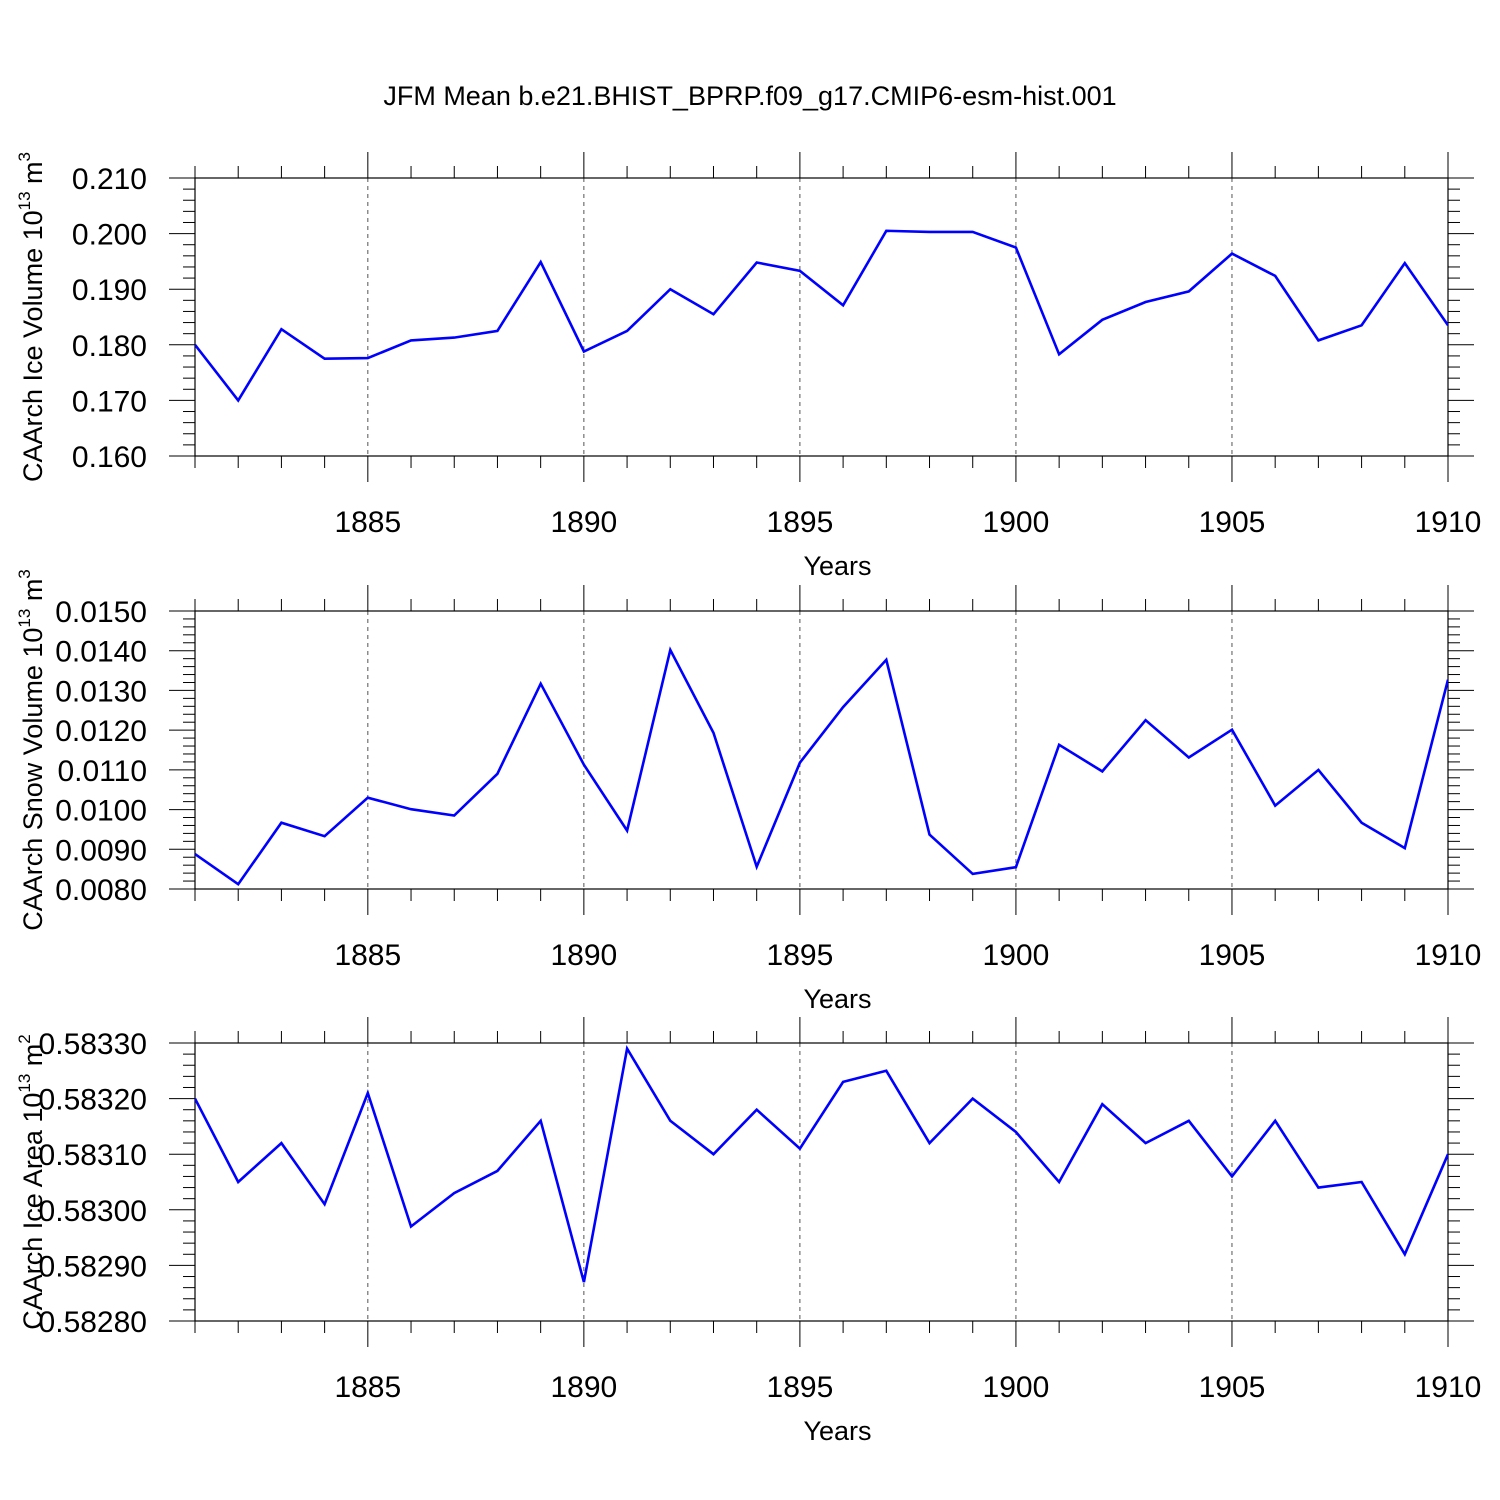 The image size is (1500, 1500). What do you see at coordinates (93, 1266) in the screenshot?
I see `y-tick-label: 0.58290` at bounding box center [93, 1266].